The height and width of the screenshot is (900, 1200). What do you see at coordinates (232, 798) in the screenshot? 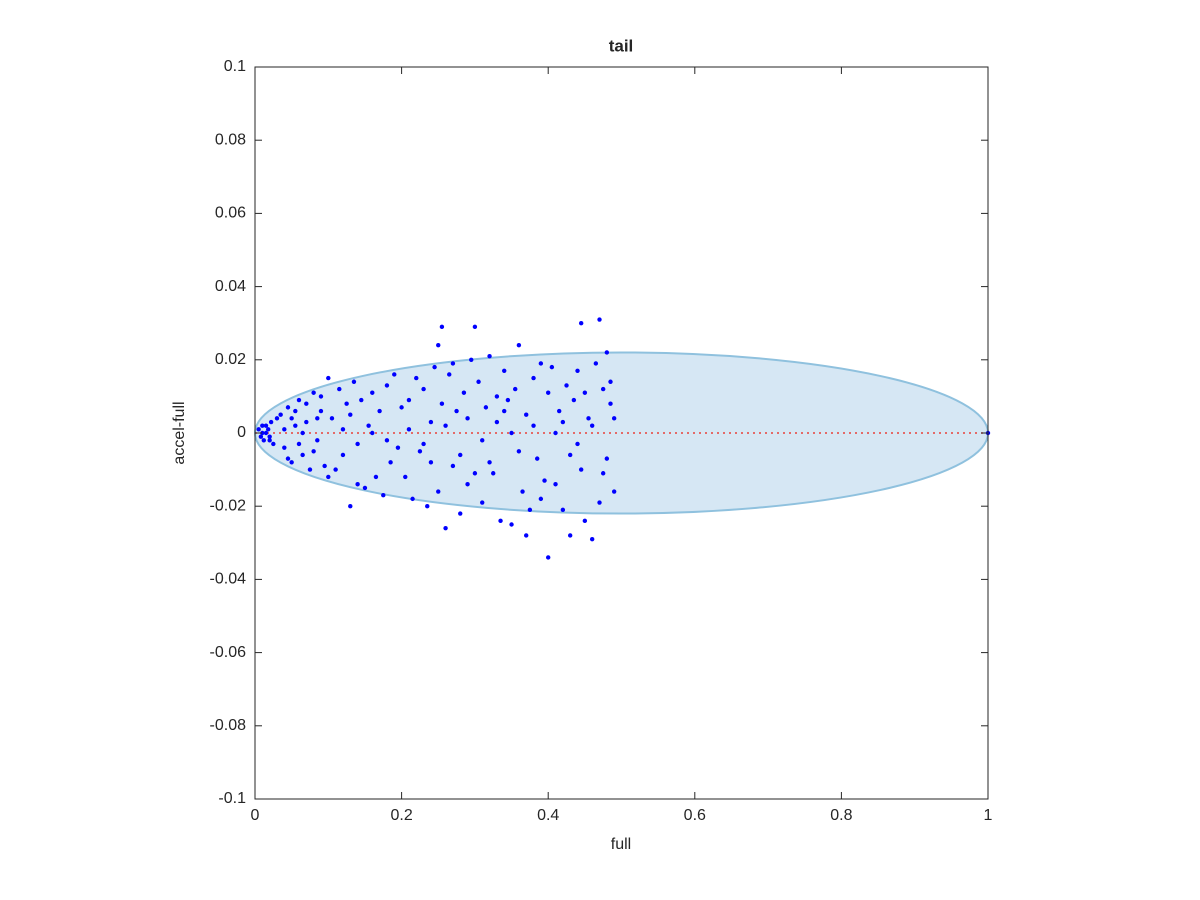
I see `y-tick-label: -0.1` at bounding box center [232, 798].